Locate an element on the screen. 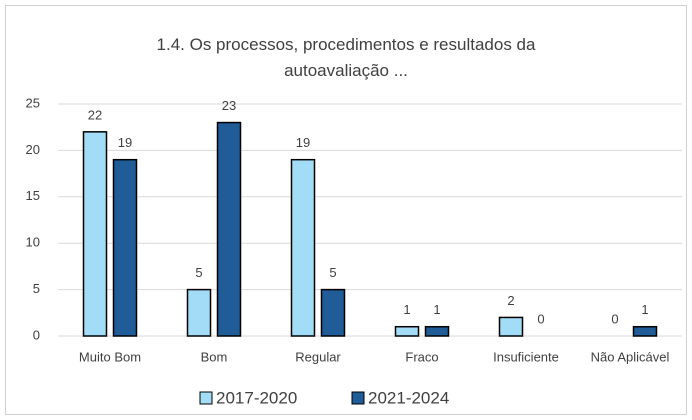 This screenshot has width=692, height=420. y-tick-label: 20 is located at coordinates (33, 149).